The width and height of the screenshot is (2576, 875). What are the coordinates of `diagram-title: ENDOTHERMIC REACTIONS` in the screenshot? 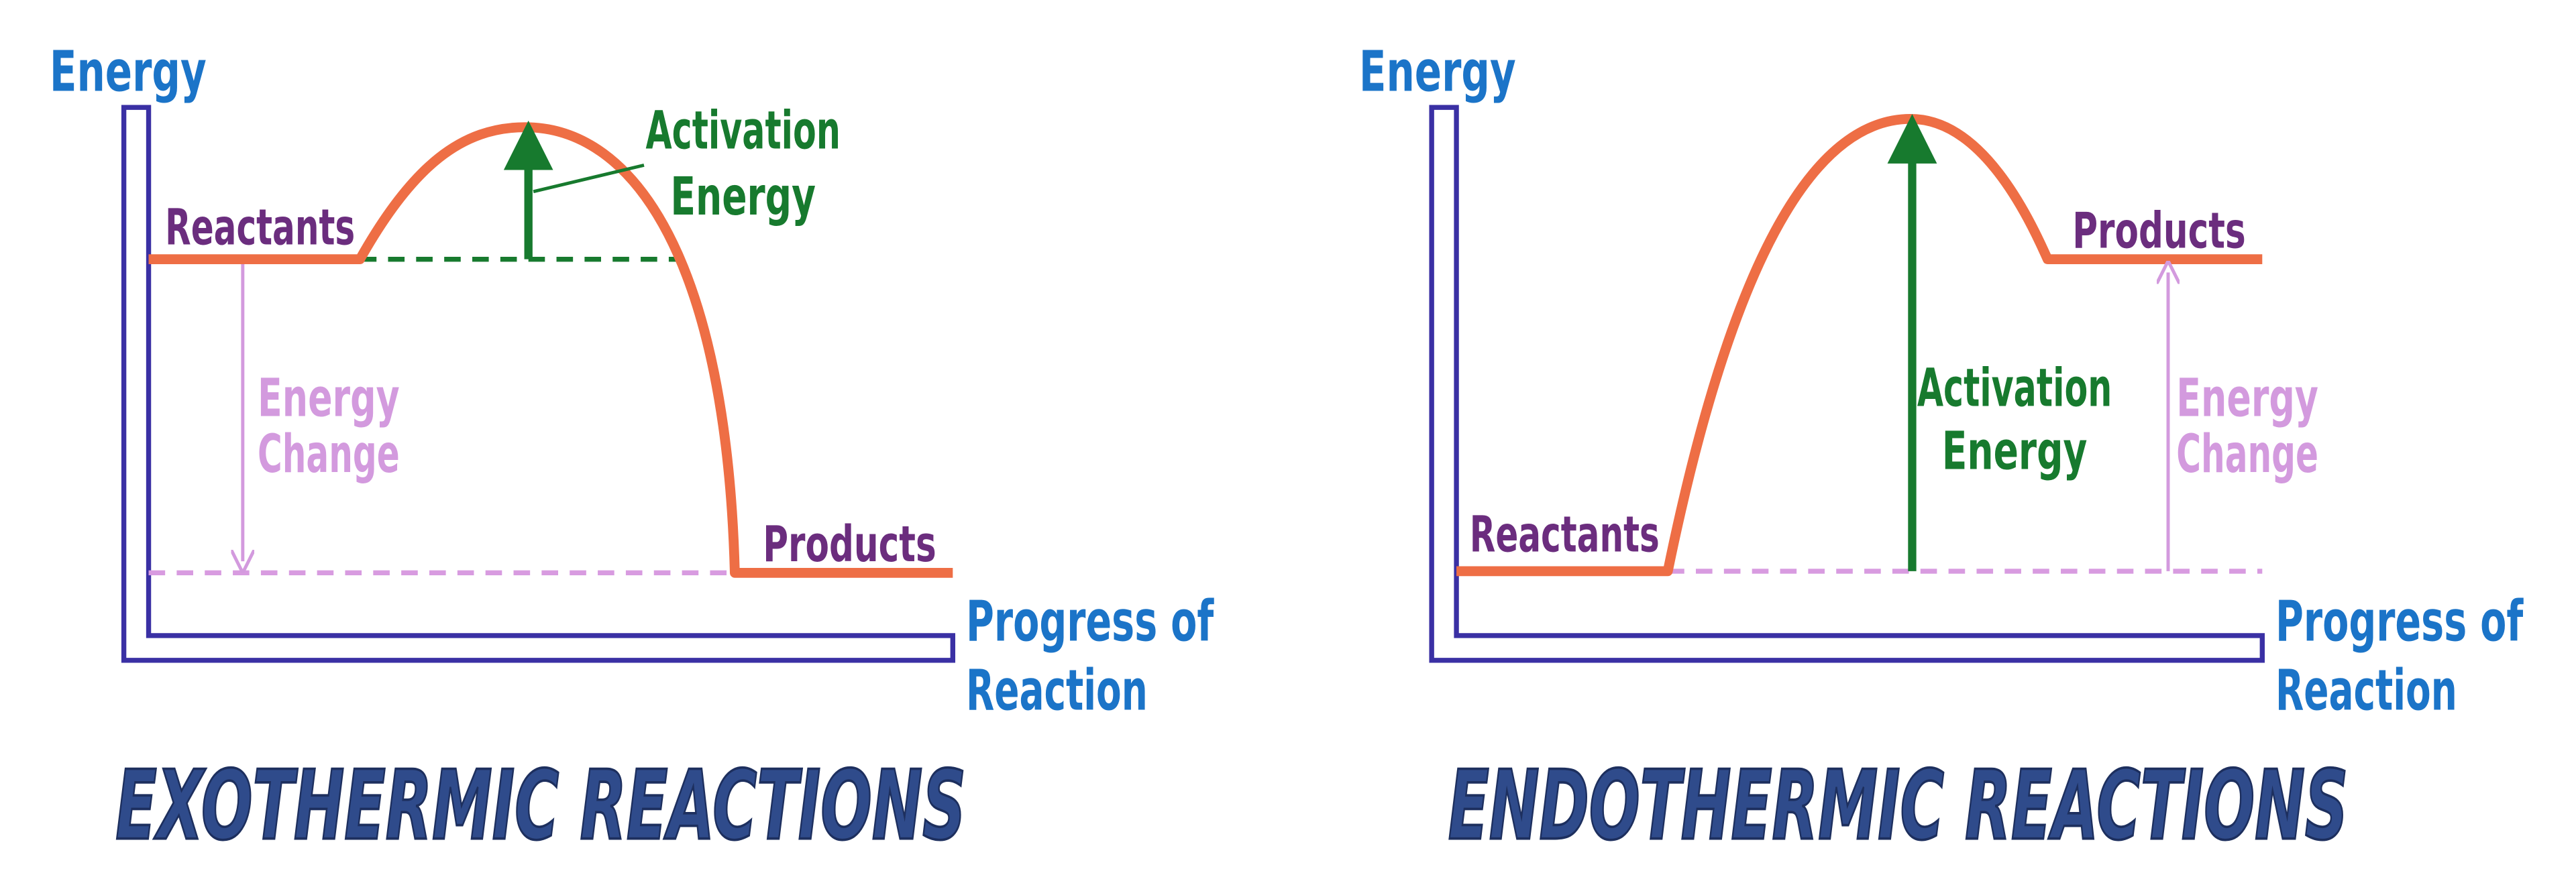 It's located at (1898, 806).